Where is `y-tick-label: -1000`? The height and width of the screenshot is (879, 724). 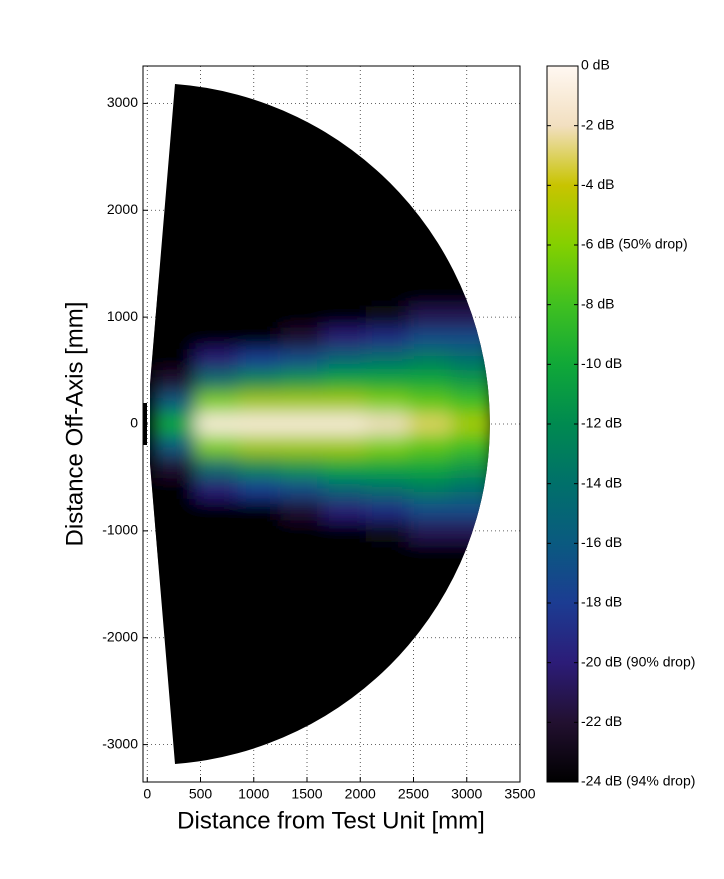
y-tick-label: -1000 is located at coordinates (120, 530).